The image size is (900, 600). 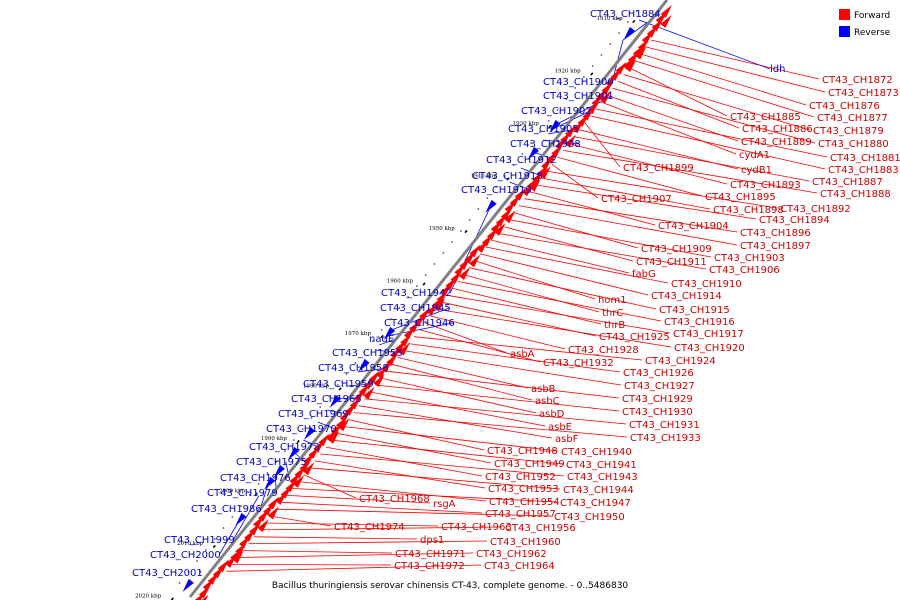 I want to click on forward-gene-label: CT43_CH1906, so click(x=744, y=270).